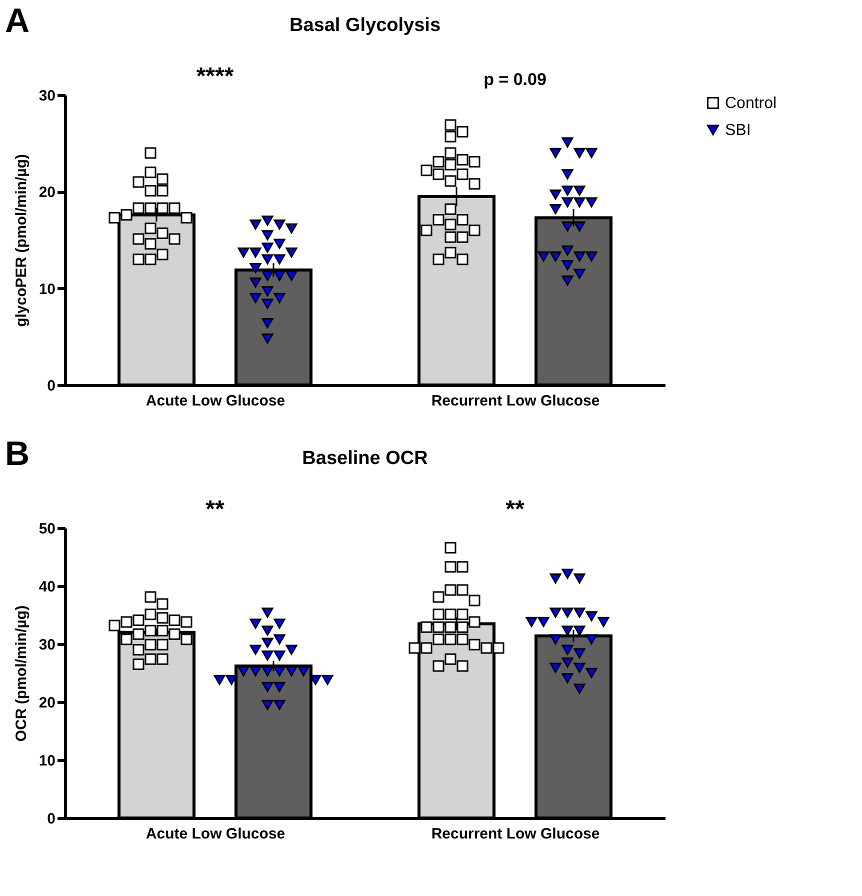 The width and height of the screenshot is (862, 896). What do you see at coordinates (21, 240) in the screenshot?
I see `y-axis-title: glycoPER (pmol/min/µg)` at bounding box center [21, 240].